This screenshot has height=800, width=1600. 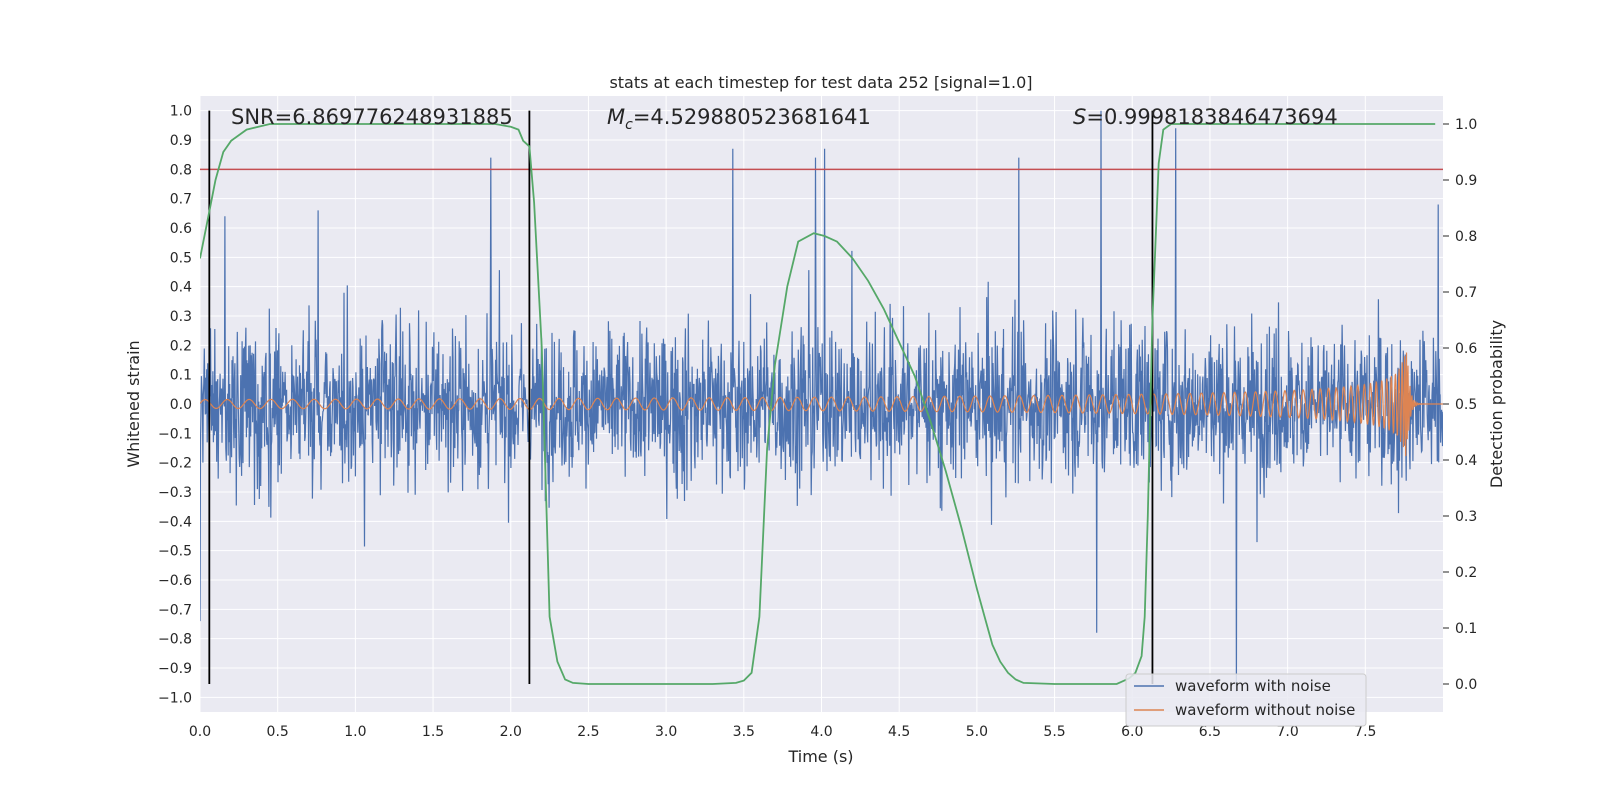 What do you see at coordinates (1466, 349) in the screenshot?
I see `right-tick-label: 0.6` at bounding box center [1466, 349].